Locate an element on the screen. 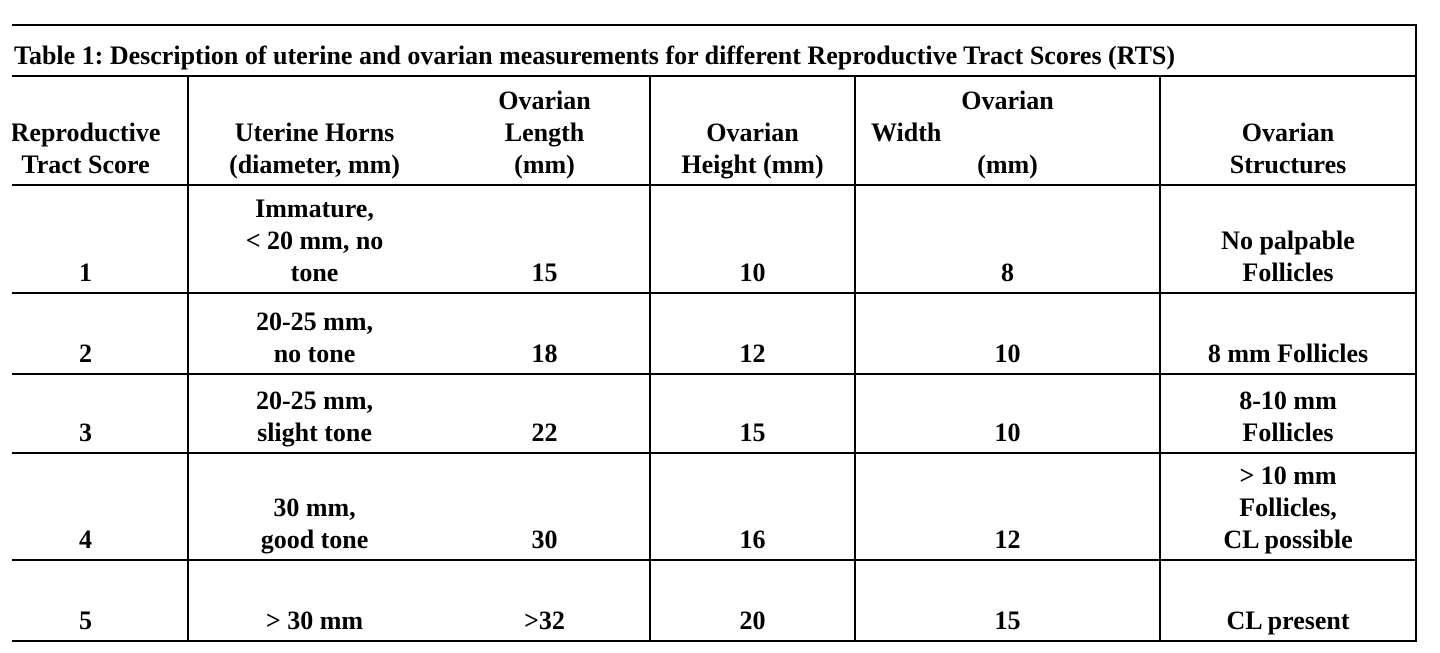 This screenshot has width=1440, height=653. header-cell: Reproductive Tract Score is located at coordinates (100, 130).